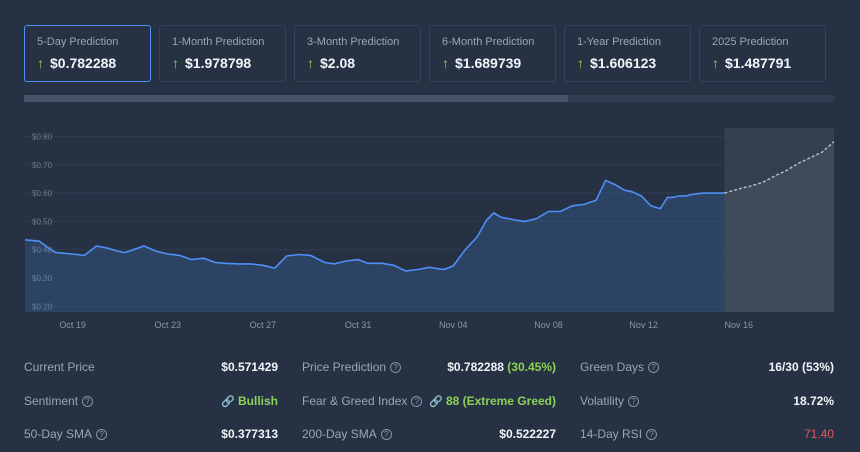  I want to click on x-tick-label: Nov 08, so click(548, 325).